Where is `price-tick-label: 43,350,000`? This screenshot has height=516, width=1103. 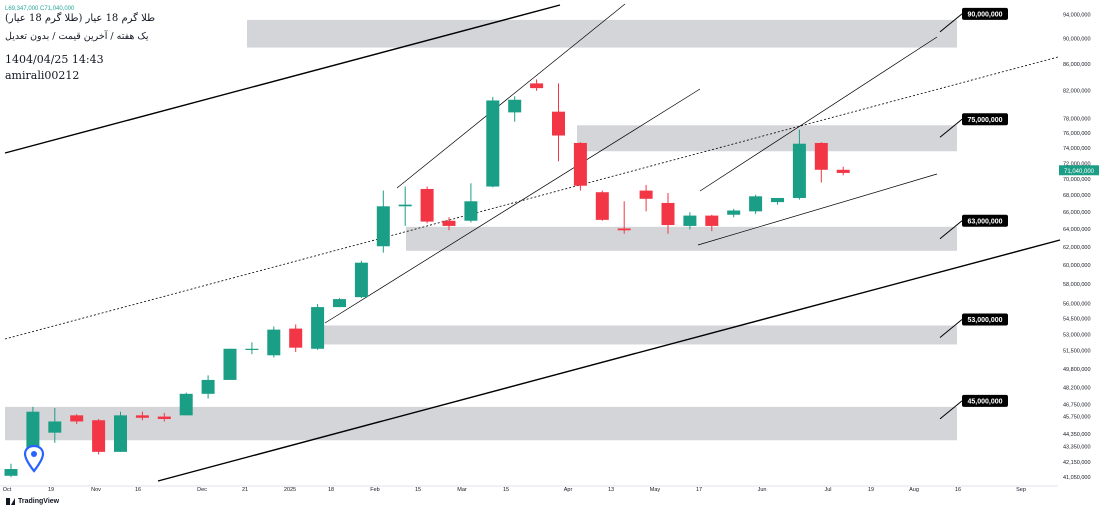 price-tick-label: 43,350,000 is located at coordinates (1077, 448).